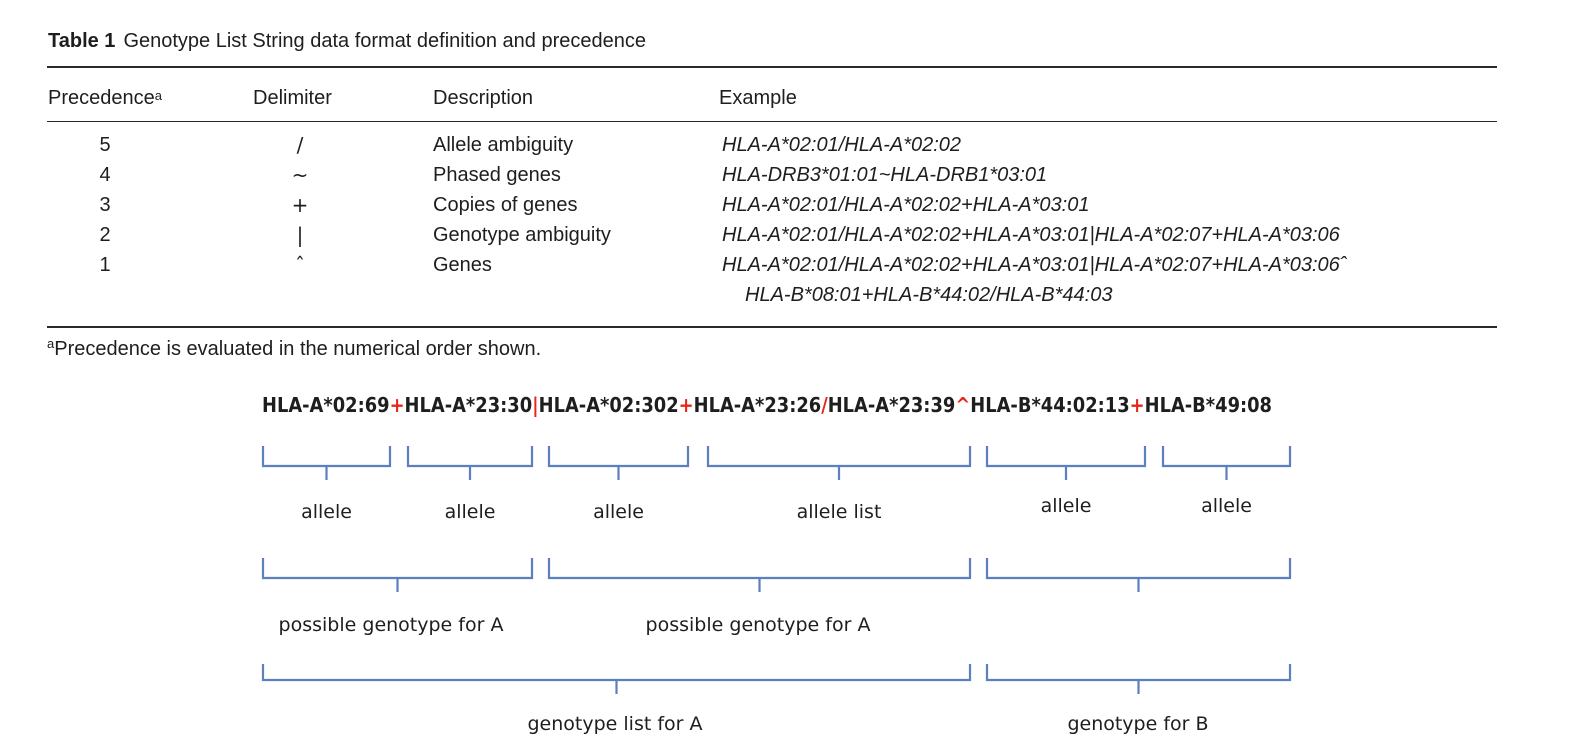  What do you see at coordinates (772, 67) in the screenshot?
I see `table-top-rule` at bounding box center [772, 67].